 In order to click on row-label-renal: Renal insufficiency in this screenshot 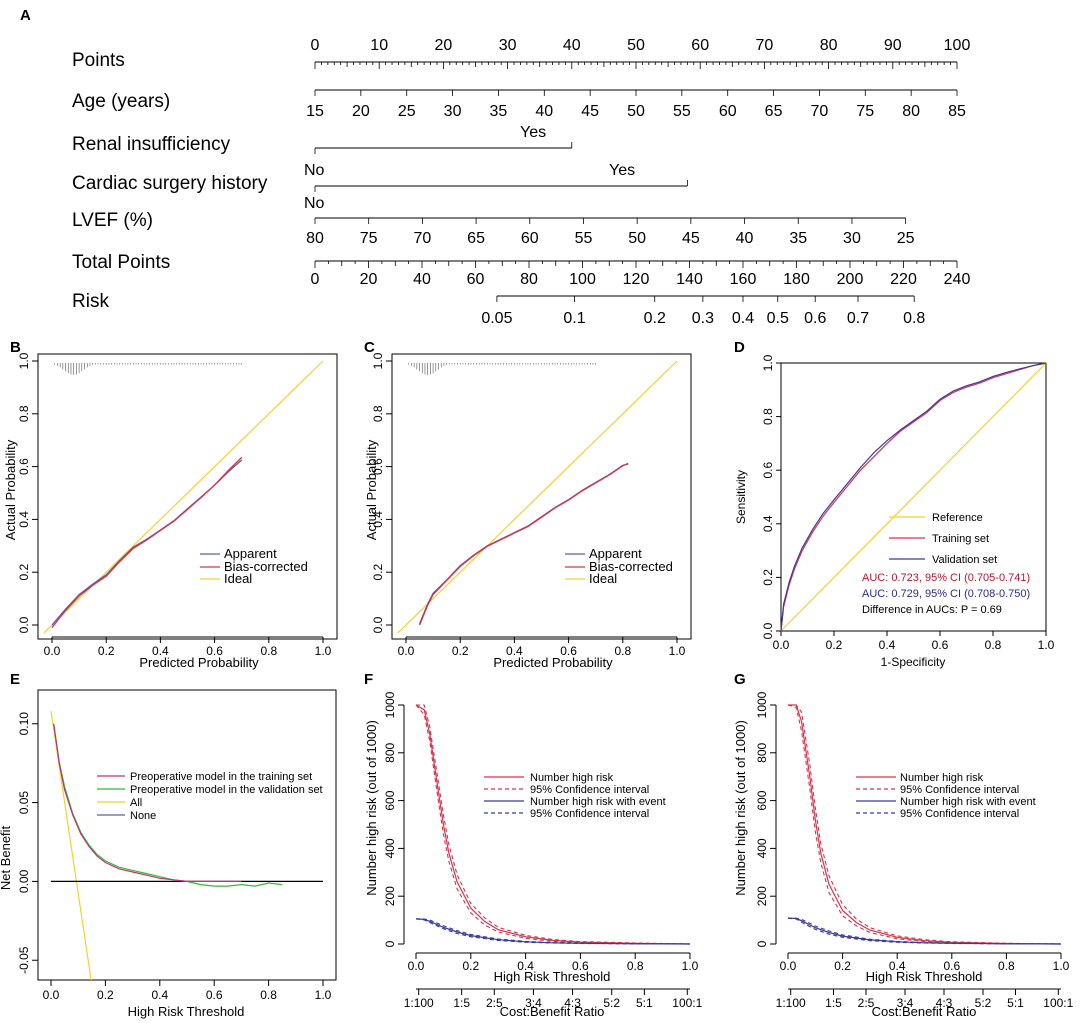, I will do `click(151, 144)`.